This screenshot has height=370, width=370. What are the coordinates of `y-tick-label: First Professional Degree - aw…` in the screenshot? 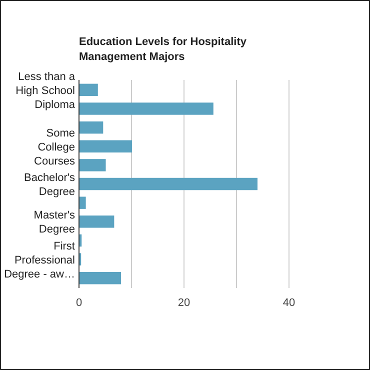 It's located at (39, 260).